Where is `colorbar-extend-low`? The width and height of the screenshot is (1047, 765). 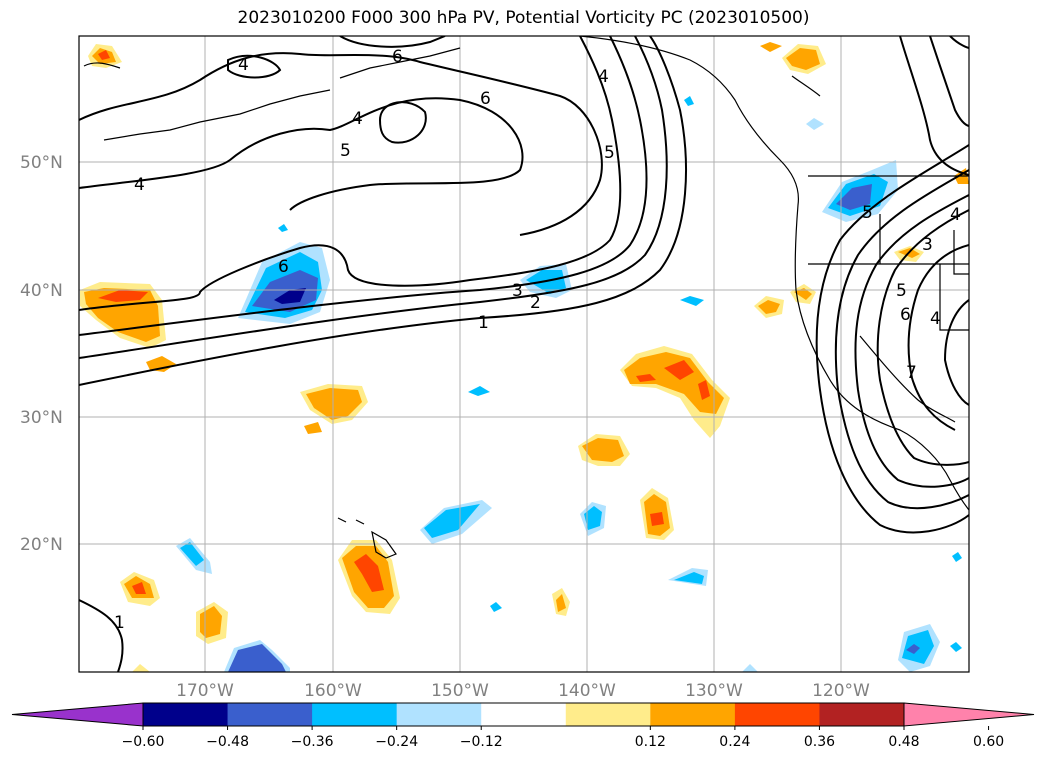
colorbar-extend-low is located at coordinates (77, 714).